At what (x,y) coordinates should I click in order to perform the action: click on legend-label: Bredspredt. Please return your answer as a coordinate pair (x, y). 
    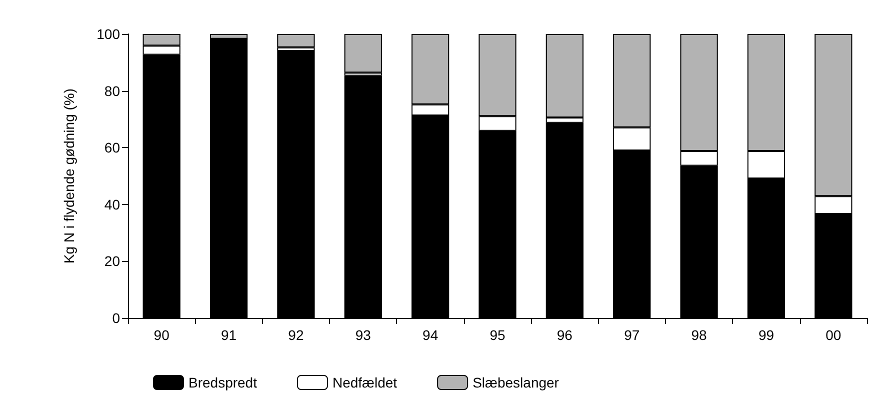
    Looking at the image, I should click on (223, 382).